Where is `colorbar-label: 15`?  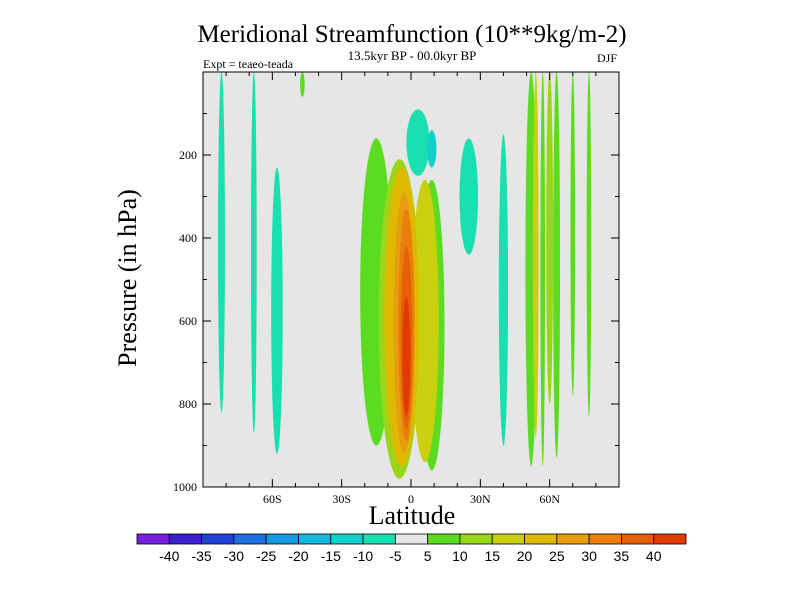
colorbar-label: 15 is located at coordinates (492, 556).